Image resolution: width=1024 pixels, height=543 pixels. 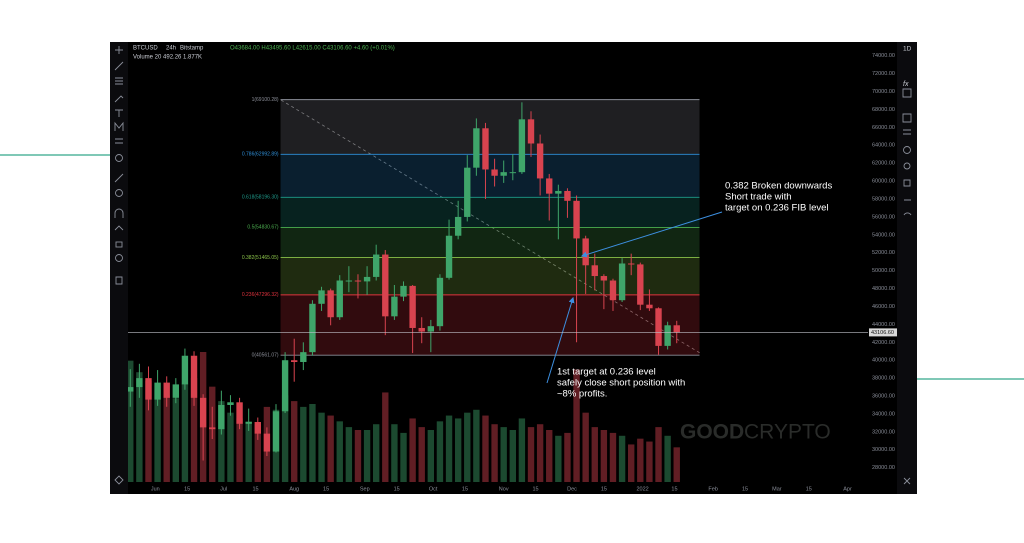 What do you see at coordinates (260, 295) in the screenshot?
I see `fib-label: 0.236(47296.32)` at bounding box center [260, 295].